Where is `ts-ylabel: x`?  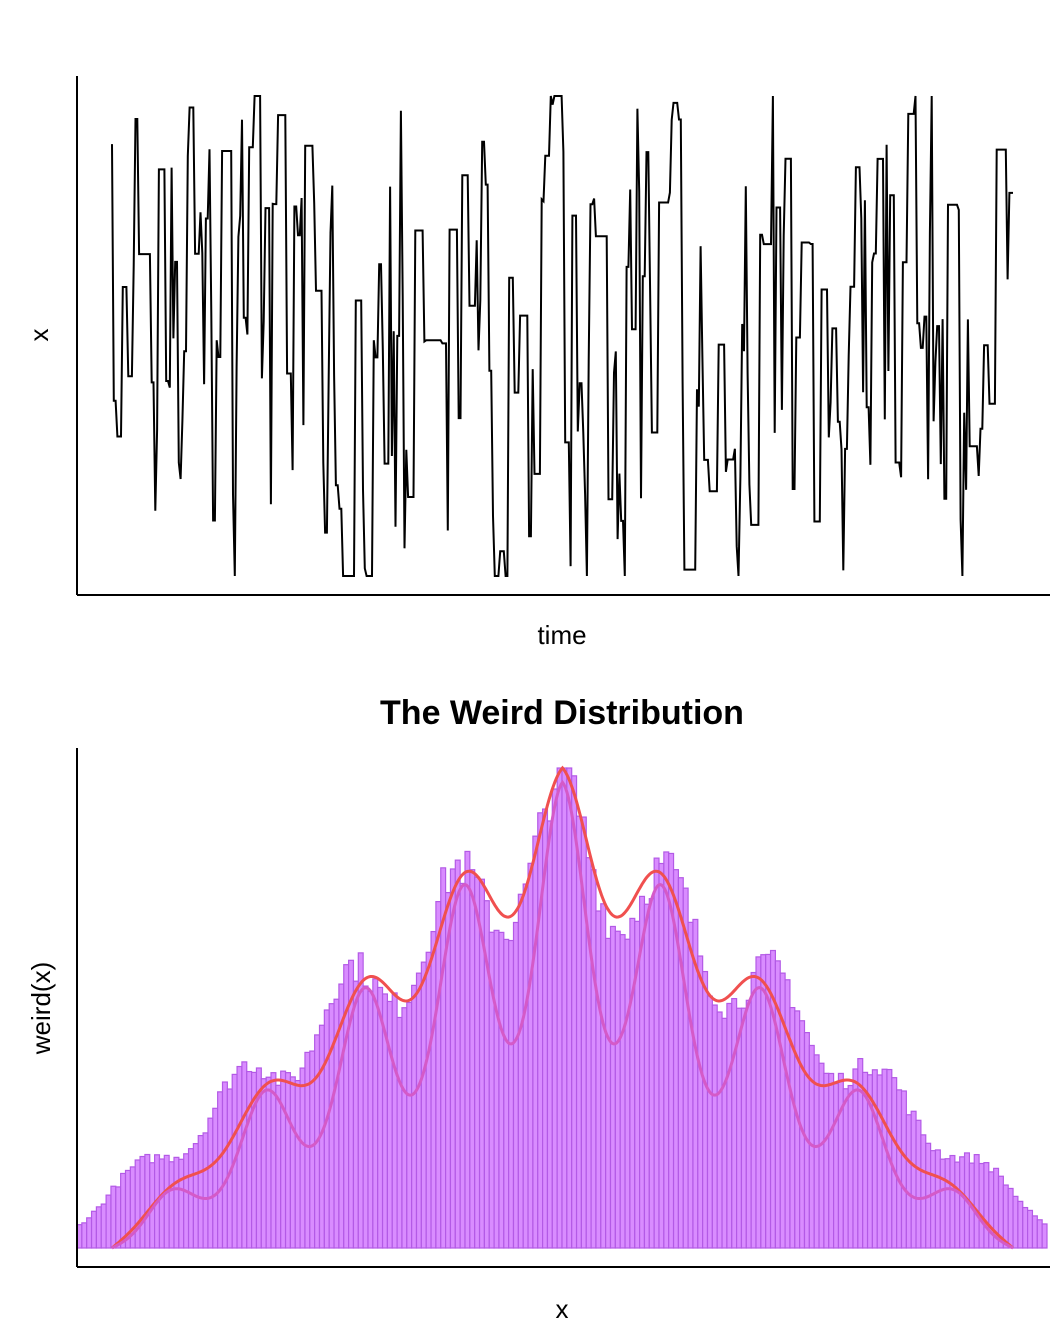 ts-ylabel: x is located at coordinates (39, 335).